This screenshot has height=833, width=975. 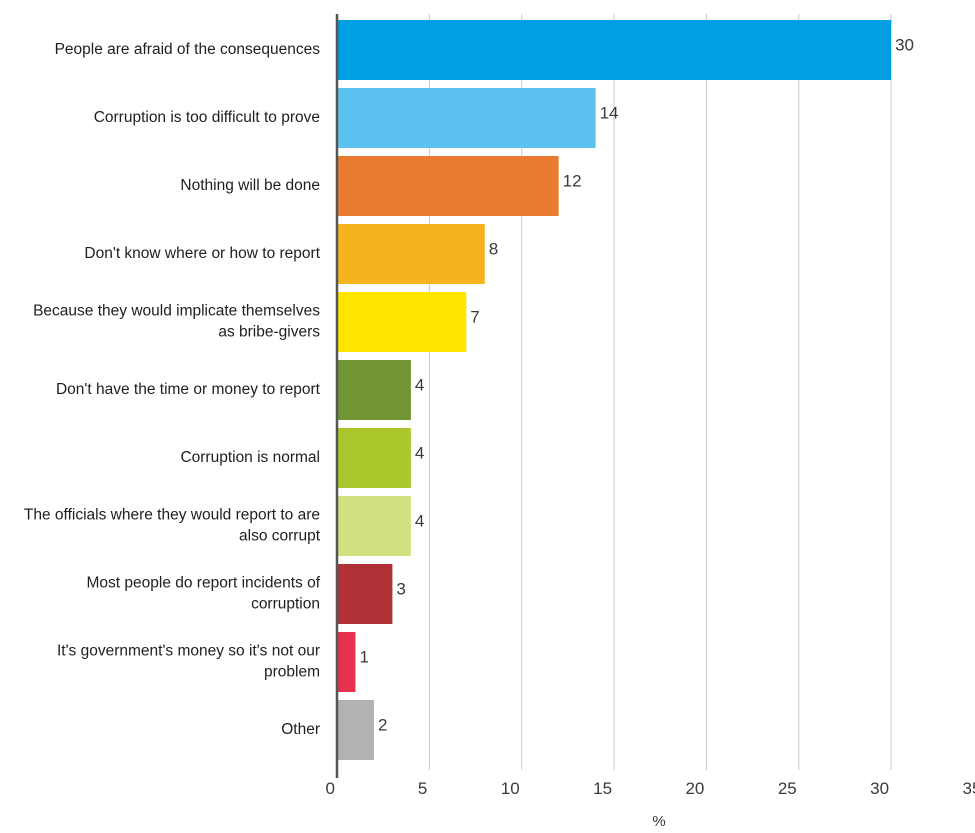 I want to click on category-label: Other, so click(x=300, y=729).